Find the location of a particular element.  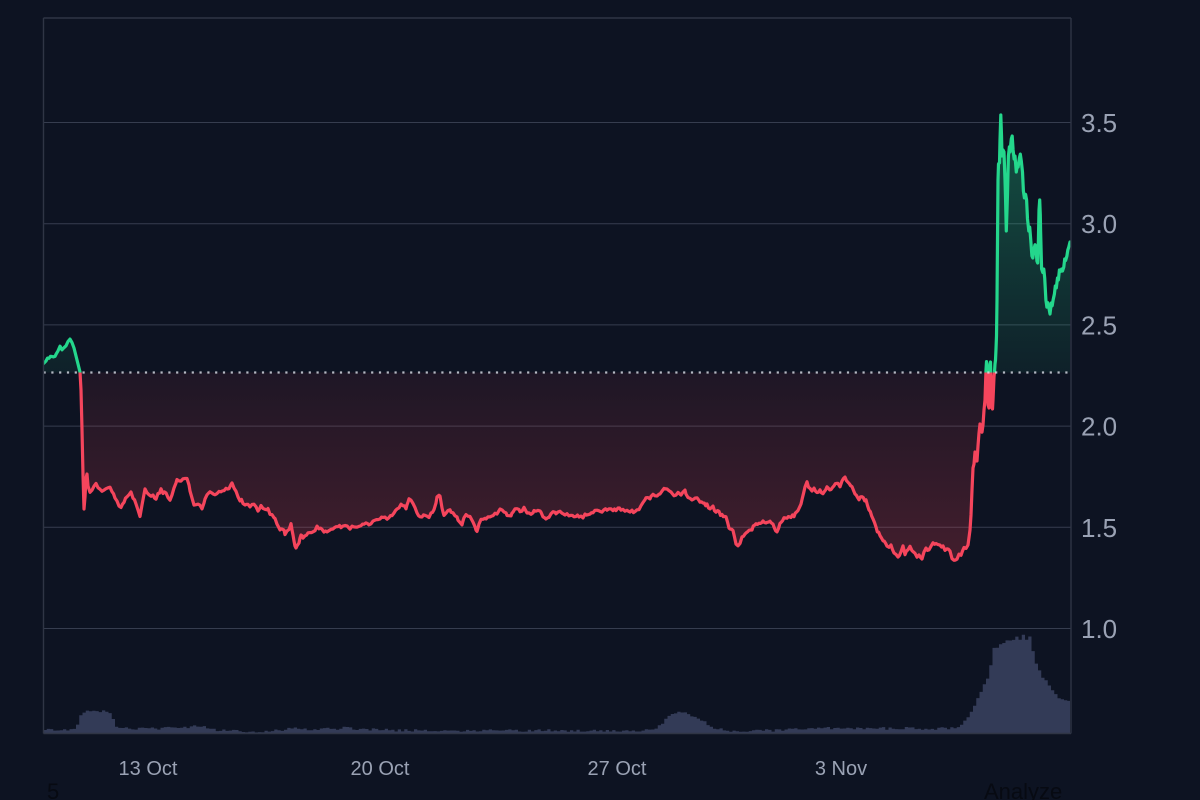

svg-text: 13 Oct is located at coordinates (148, 769).